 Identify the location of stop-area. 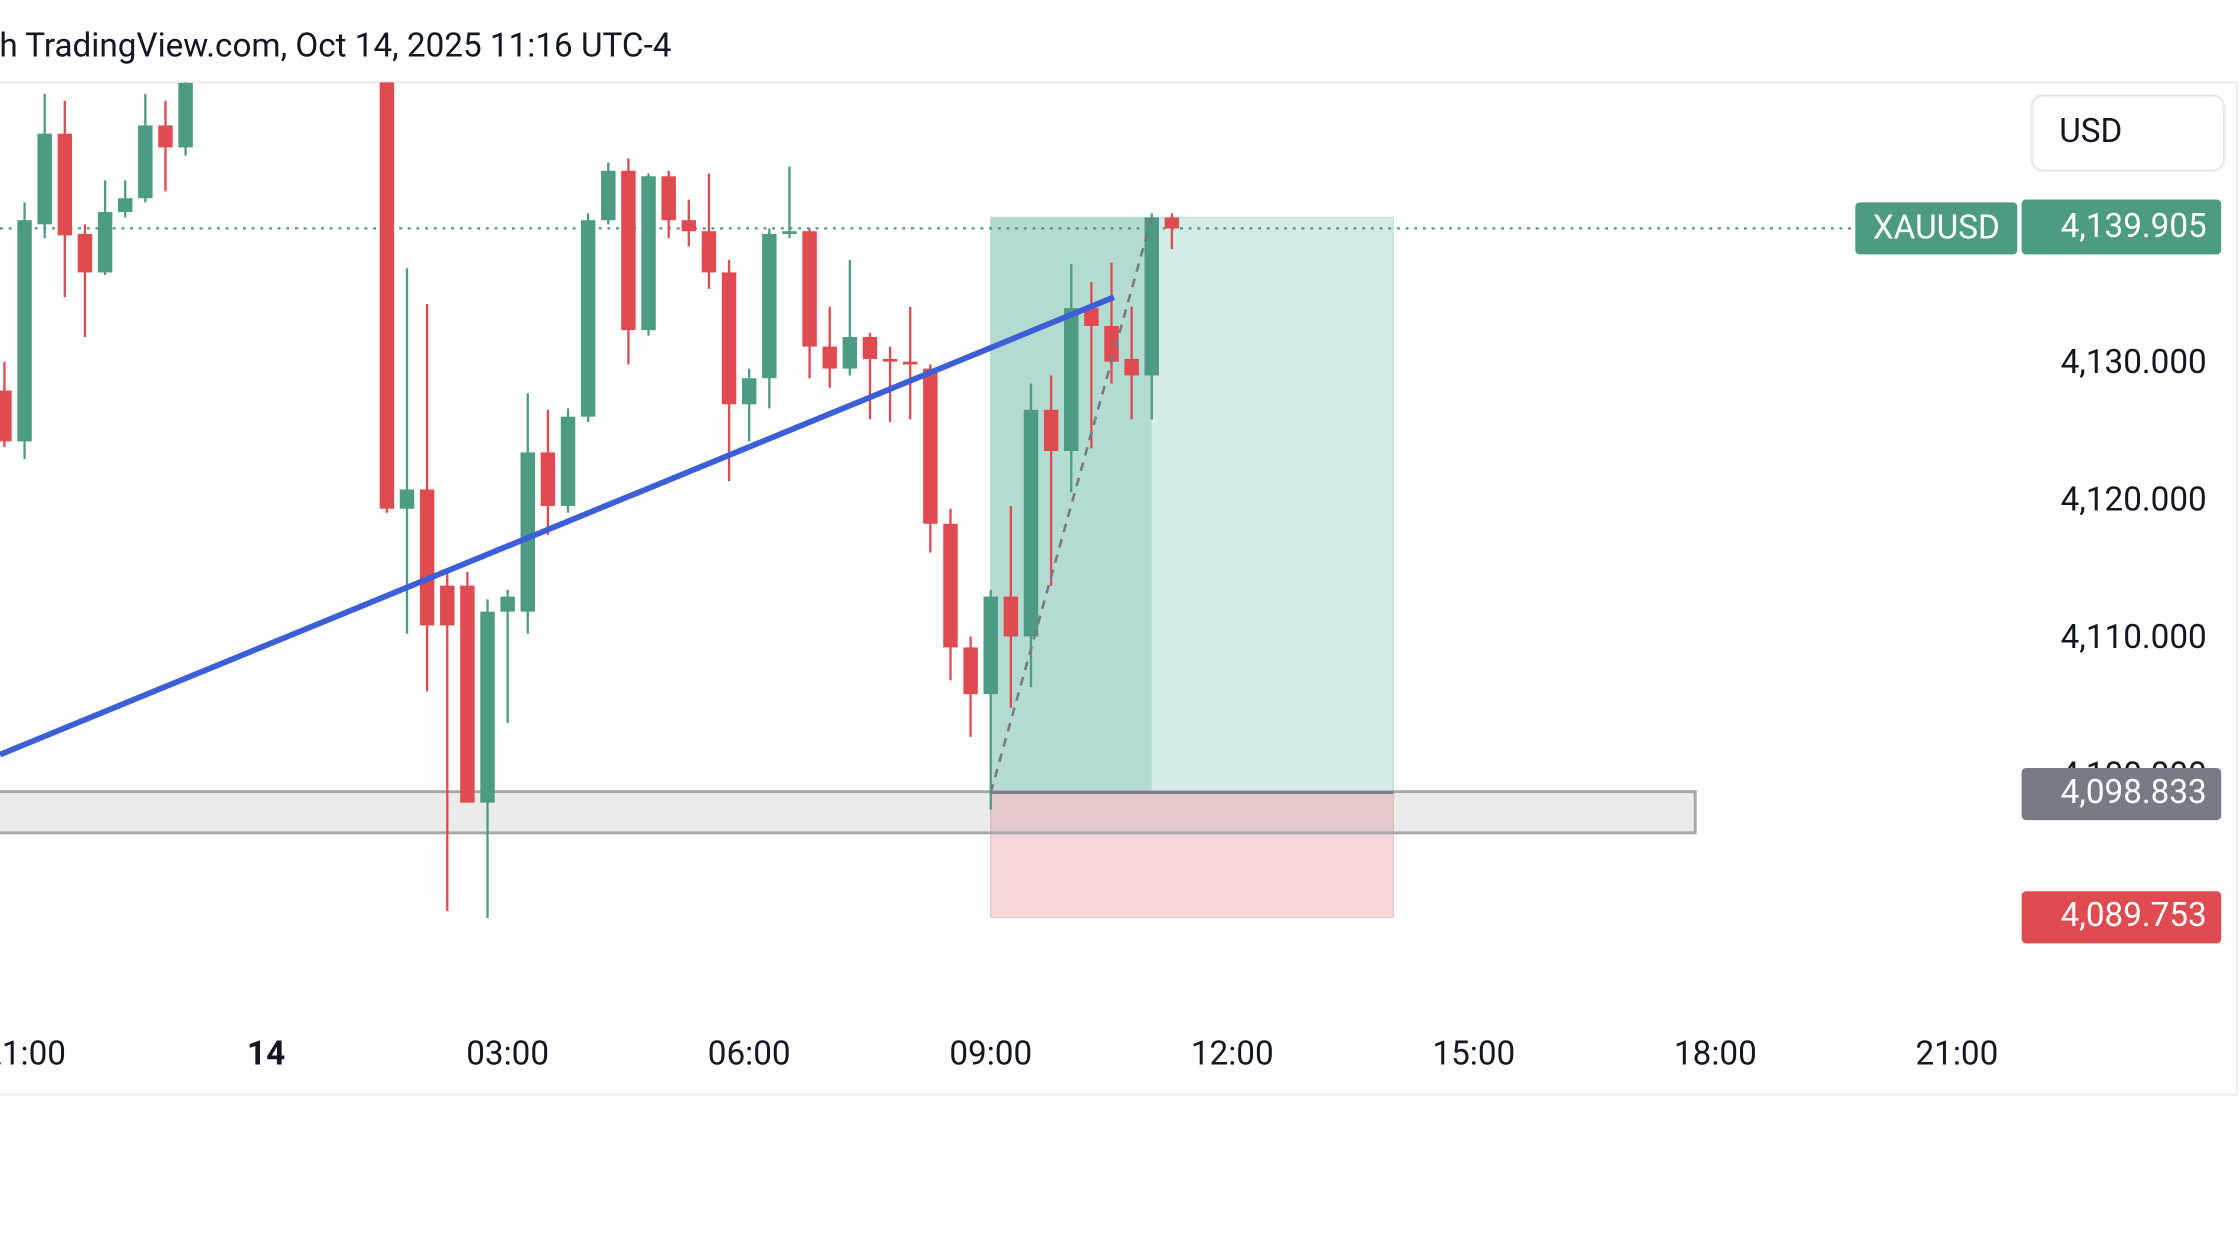
(1192, 855).